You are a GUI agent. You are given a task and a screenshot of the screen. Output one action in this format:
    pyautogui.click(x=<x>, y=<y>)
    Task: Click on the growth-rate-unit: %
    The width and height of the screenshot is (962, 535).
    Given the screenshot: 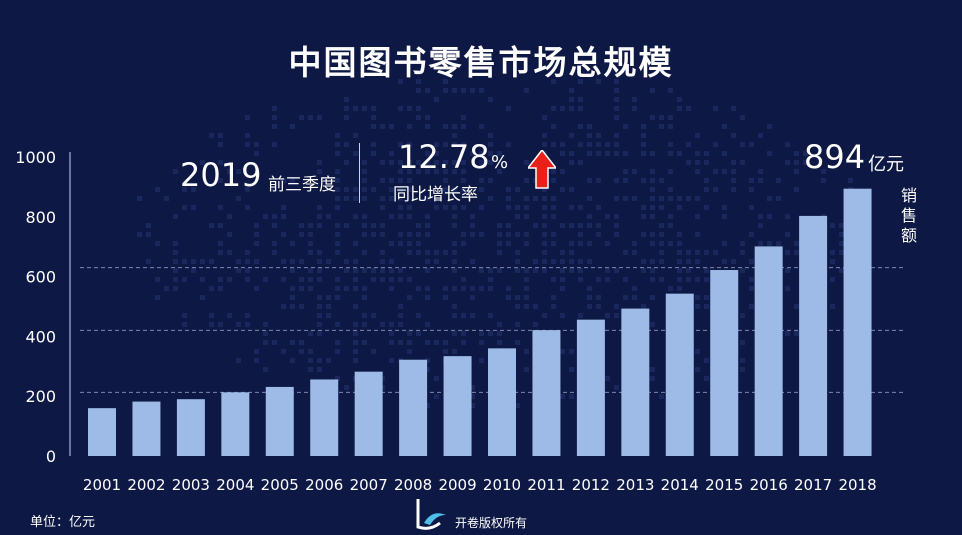 What is the action you would take?
    pyautogui.click(x=500, y=162)
    